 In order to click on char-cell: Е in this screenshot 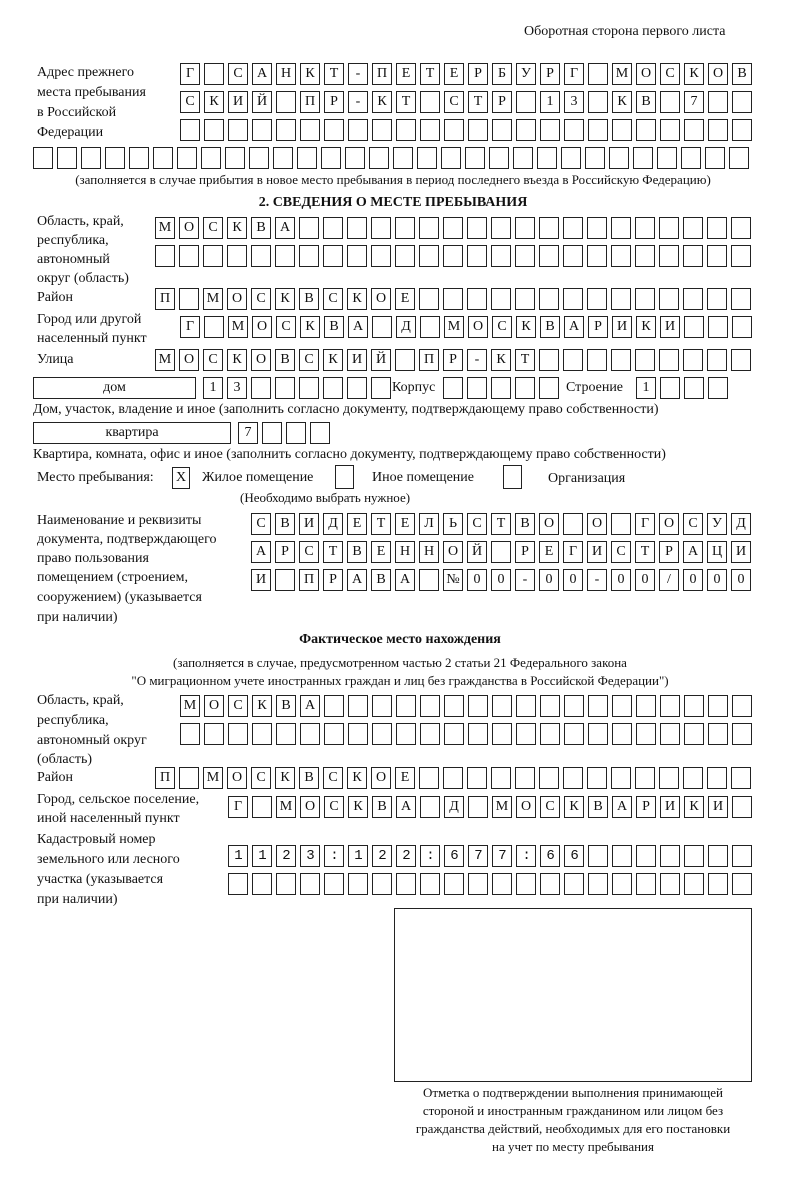, I will do `click(549, 552)`.